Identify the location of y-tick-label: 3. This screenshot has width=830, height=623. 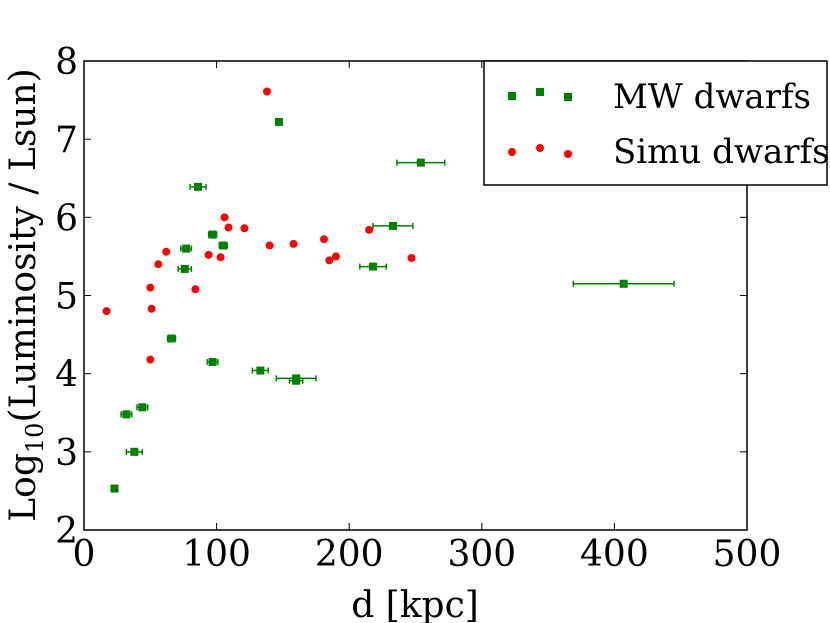
(66, 453).